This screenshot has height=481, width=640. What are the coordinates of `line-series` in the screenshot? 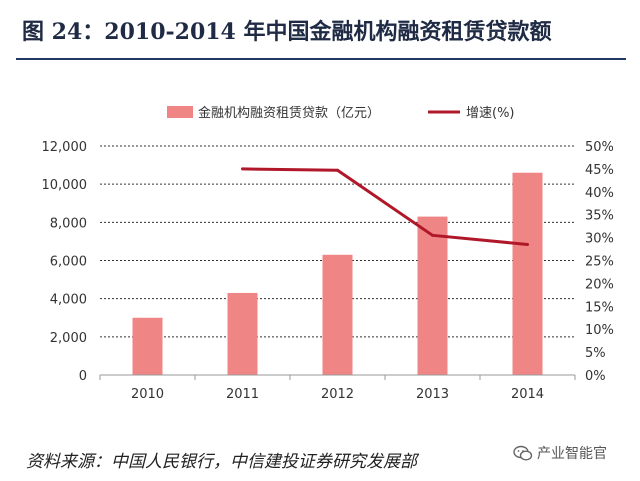 It's located at (385, 206).